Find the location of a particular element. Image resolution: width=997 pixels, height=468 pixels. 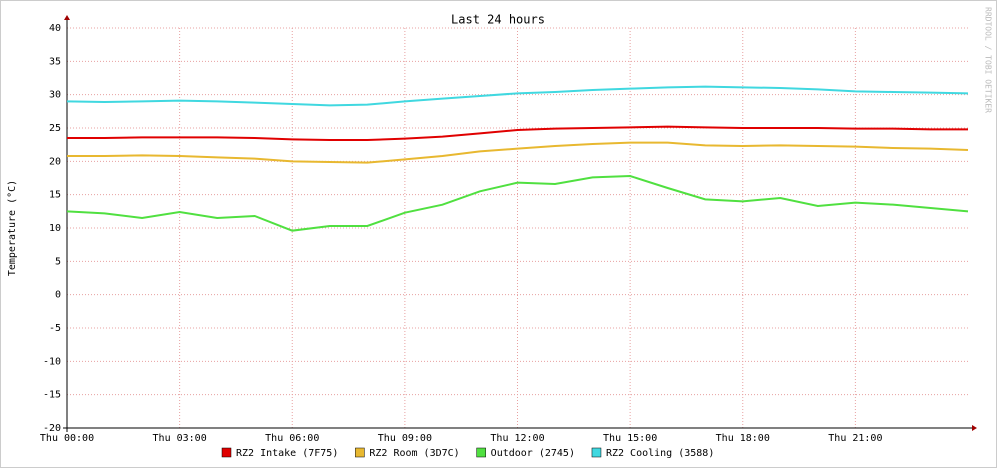

y-axis-label: Temperature (°C) is located at coordinates (12, 228).